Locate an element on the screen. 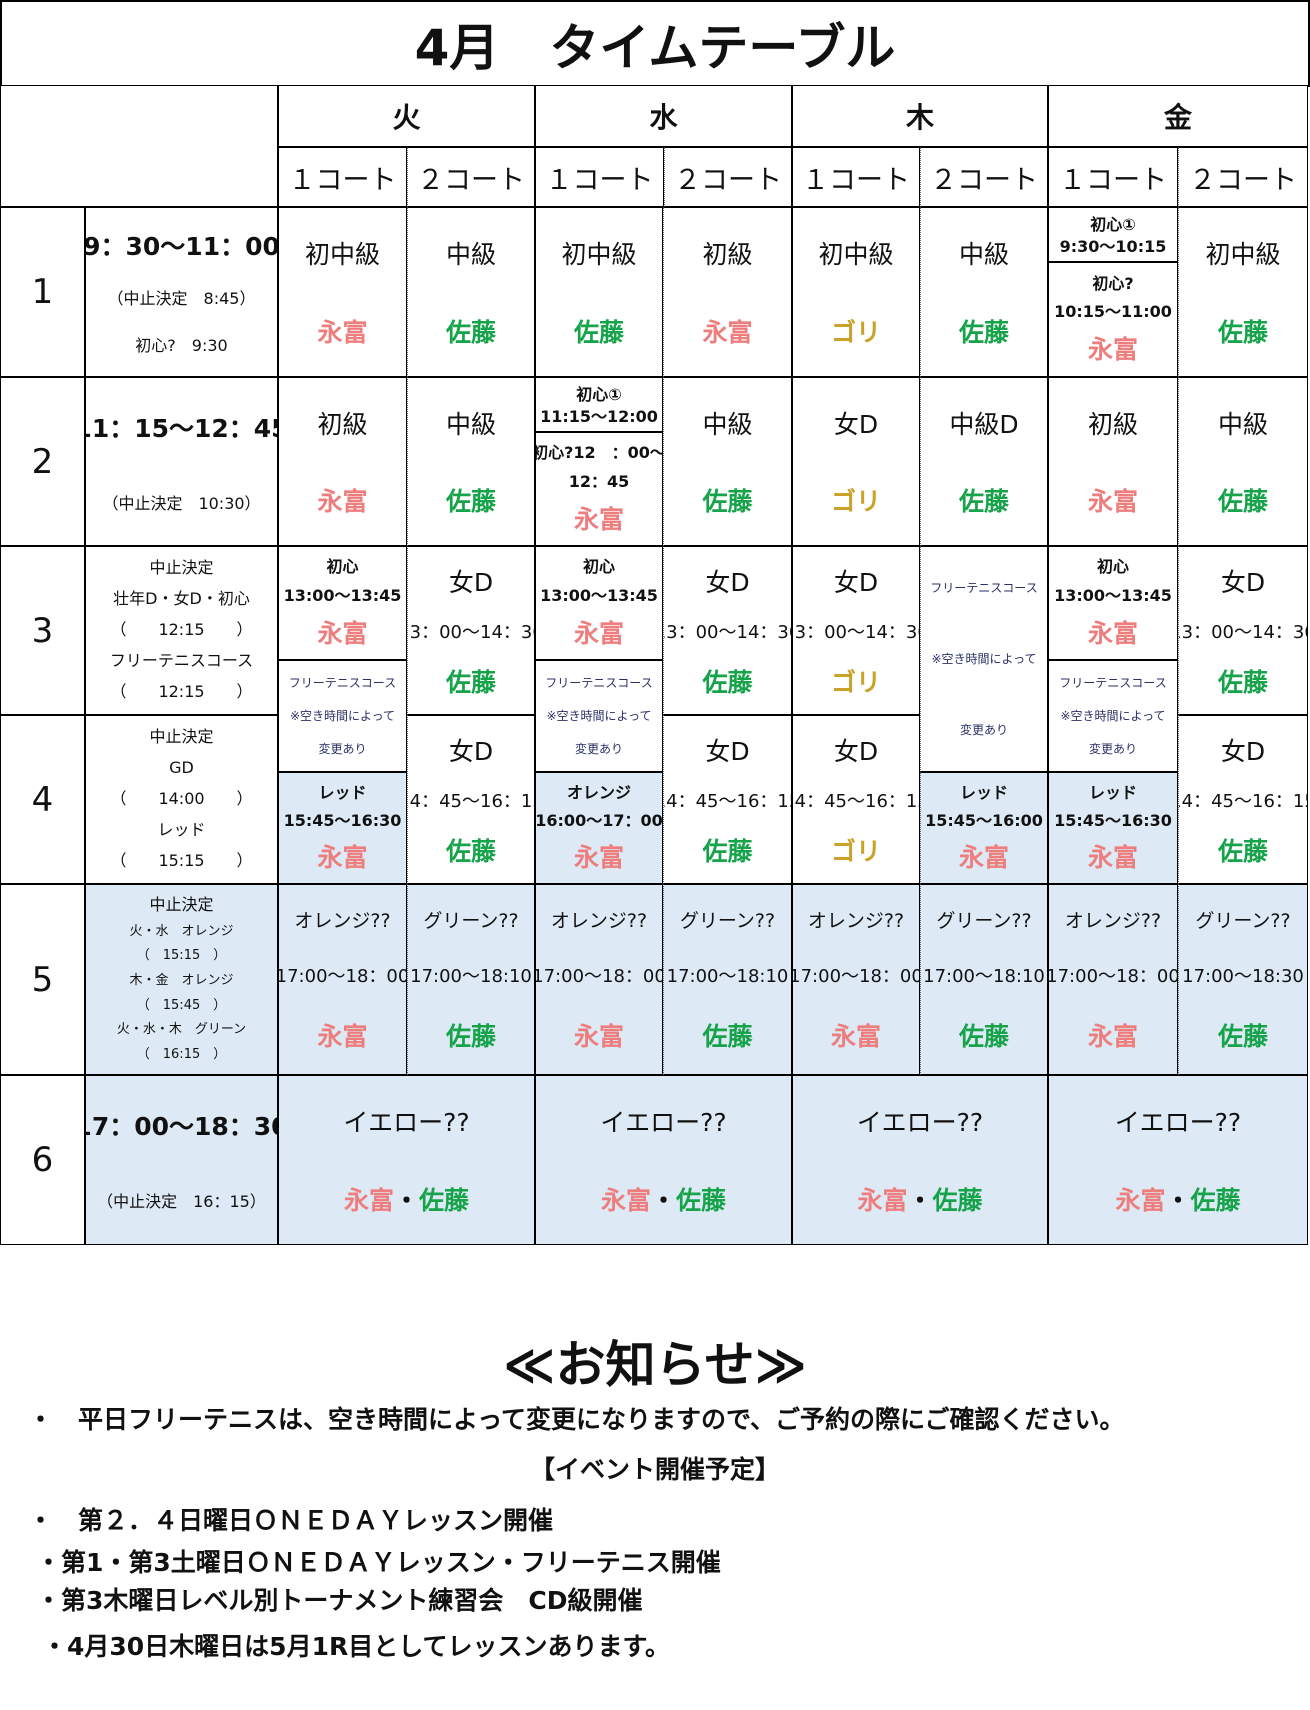 The image size is (1310, 1710). lesson-cell: 女D ゴリ is located at coordinates (856, 461).